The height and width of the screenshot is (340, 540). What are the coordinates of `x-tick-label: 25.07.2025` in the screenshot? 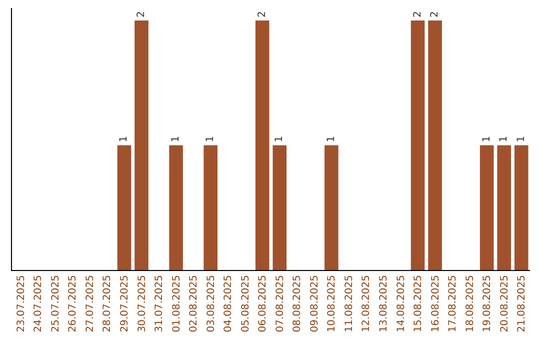 It's located at (56, 303).